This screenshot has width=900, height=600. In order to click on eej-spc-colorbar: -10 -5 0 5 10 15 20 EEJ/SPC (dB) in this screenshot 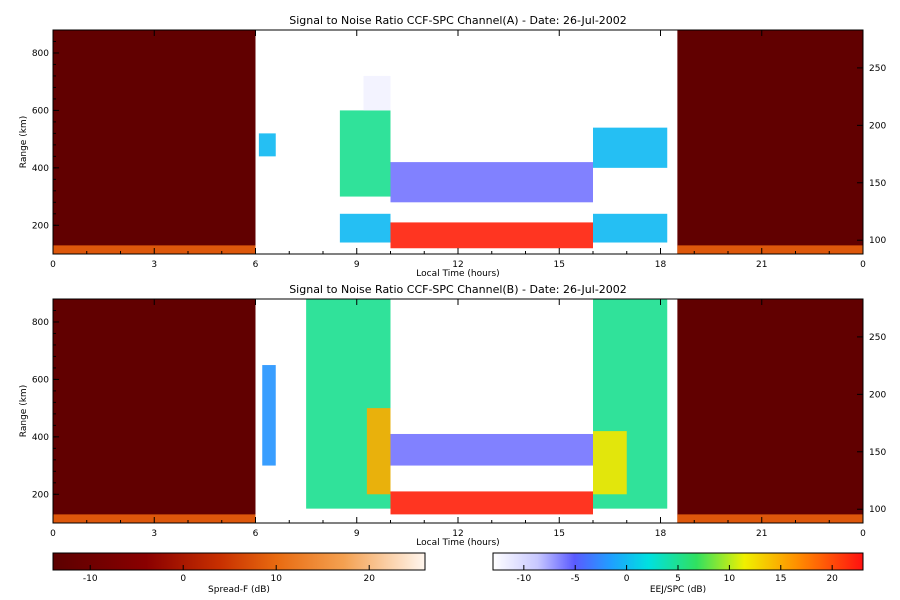, I will do `click(678, 573)`.